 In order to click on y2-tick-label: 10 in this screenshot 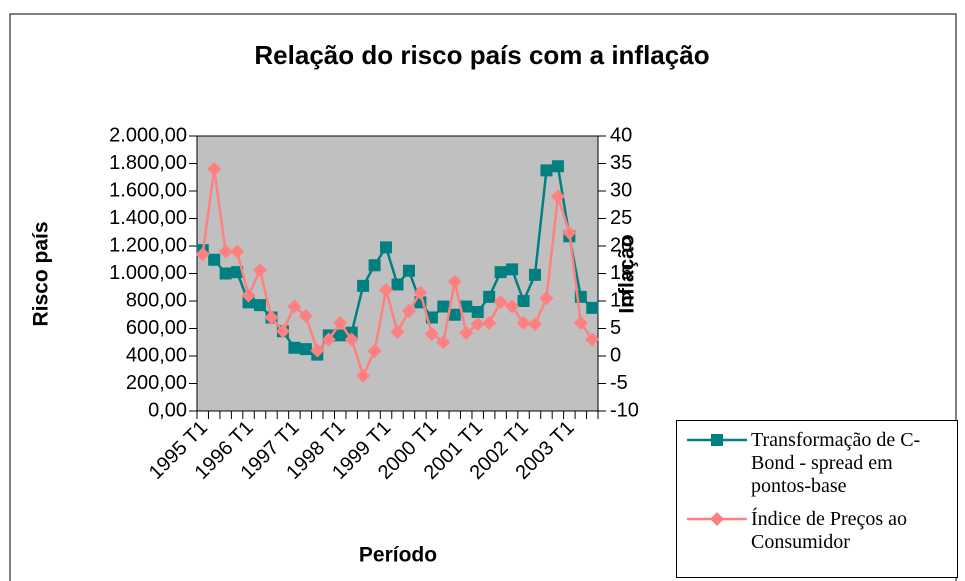, I will do `click(621, 300)`.